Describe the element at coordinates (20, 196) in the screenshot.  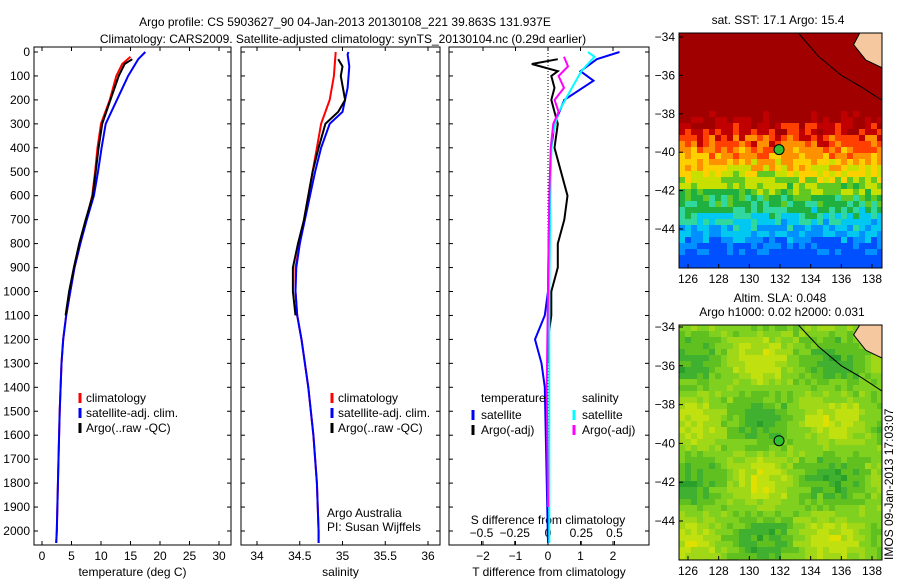
I see `depth-tick-label: 600` at that location.